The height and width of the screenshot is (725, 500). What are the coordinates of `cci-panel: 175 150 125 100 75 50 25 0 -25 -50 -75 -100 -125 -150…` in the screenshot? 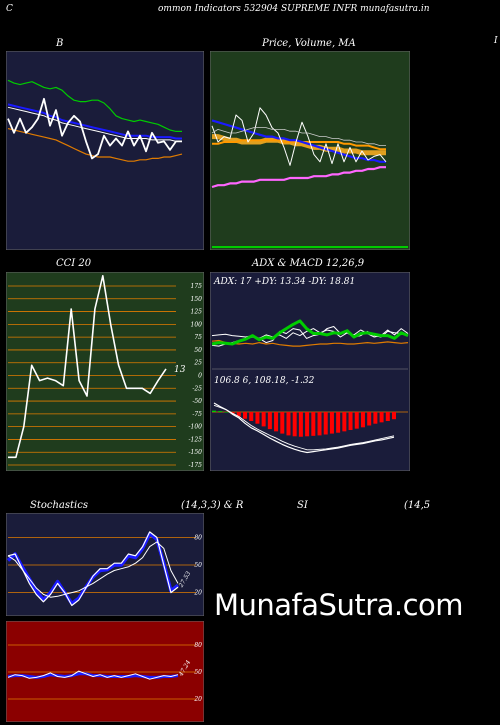 It's located at (105, 371).